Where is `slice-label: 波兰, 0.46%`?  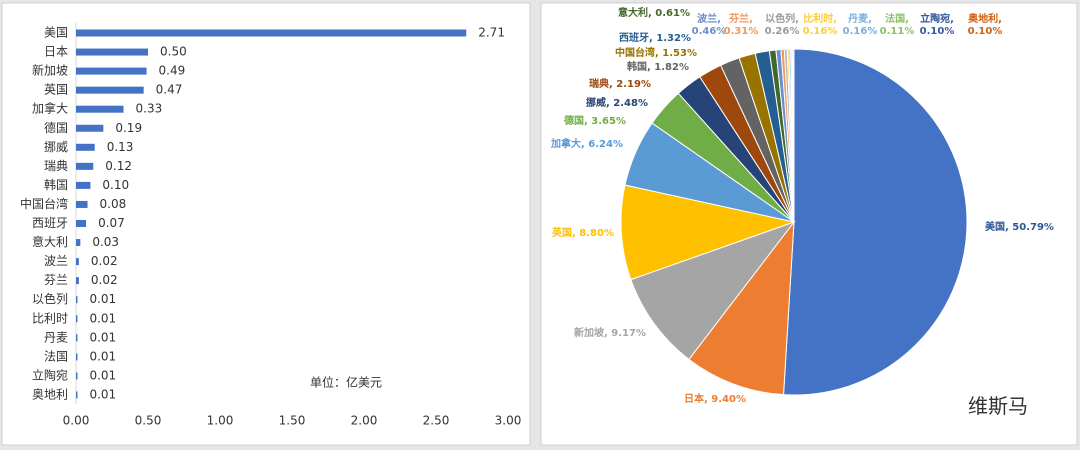 slice-label: 波兰, 0.46% is located at coordinates (709, 25).